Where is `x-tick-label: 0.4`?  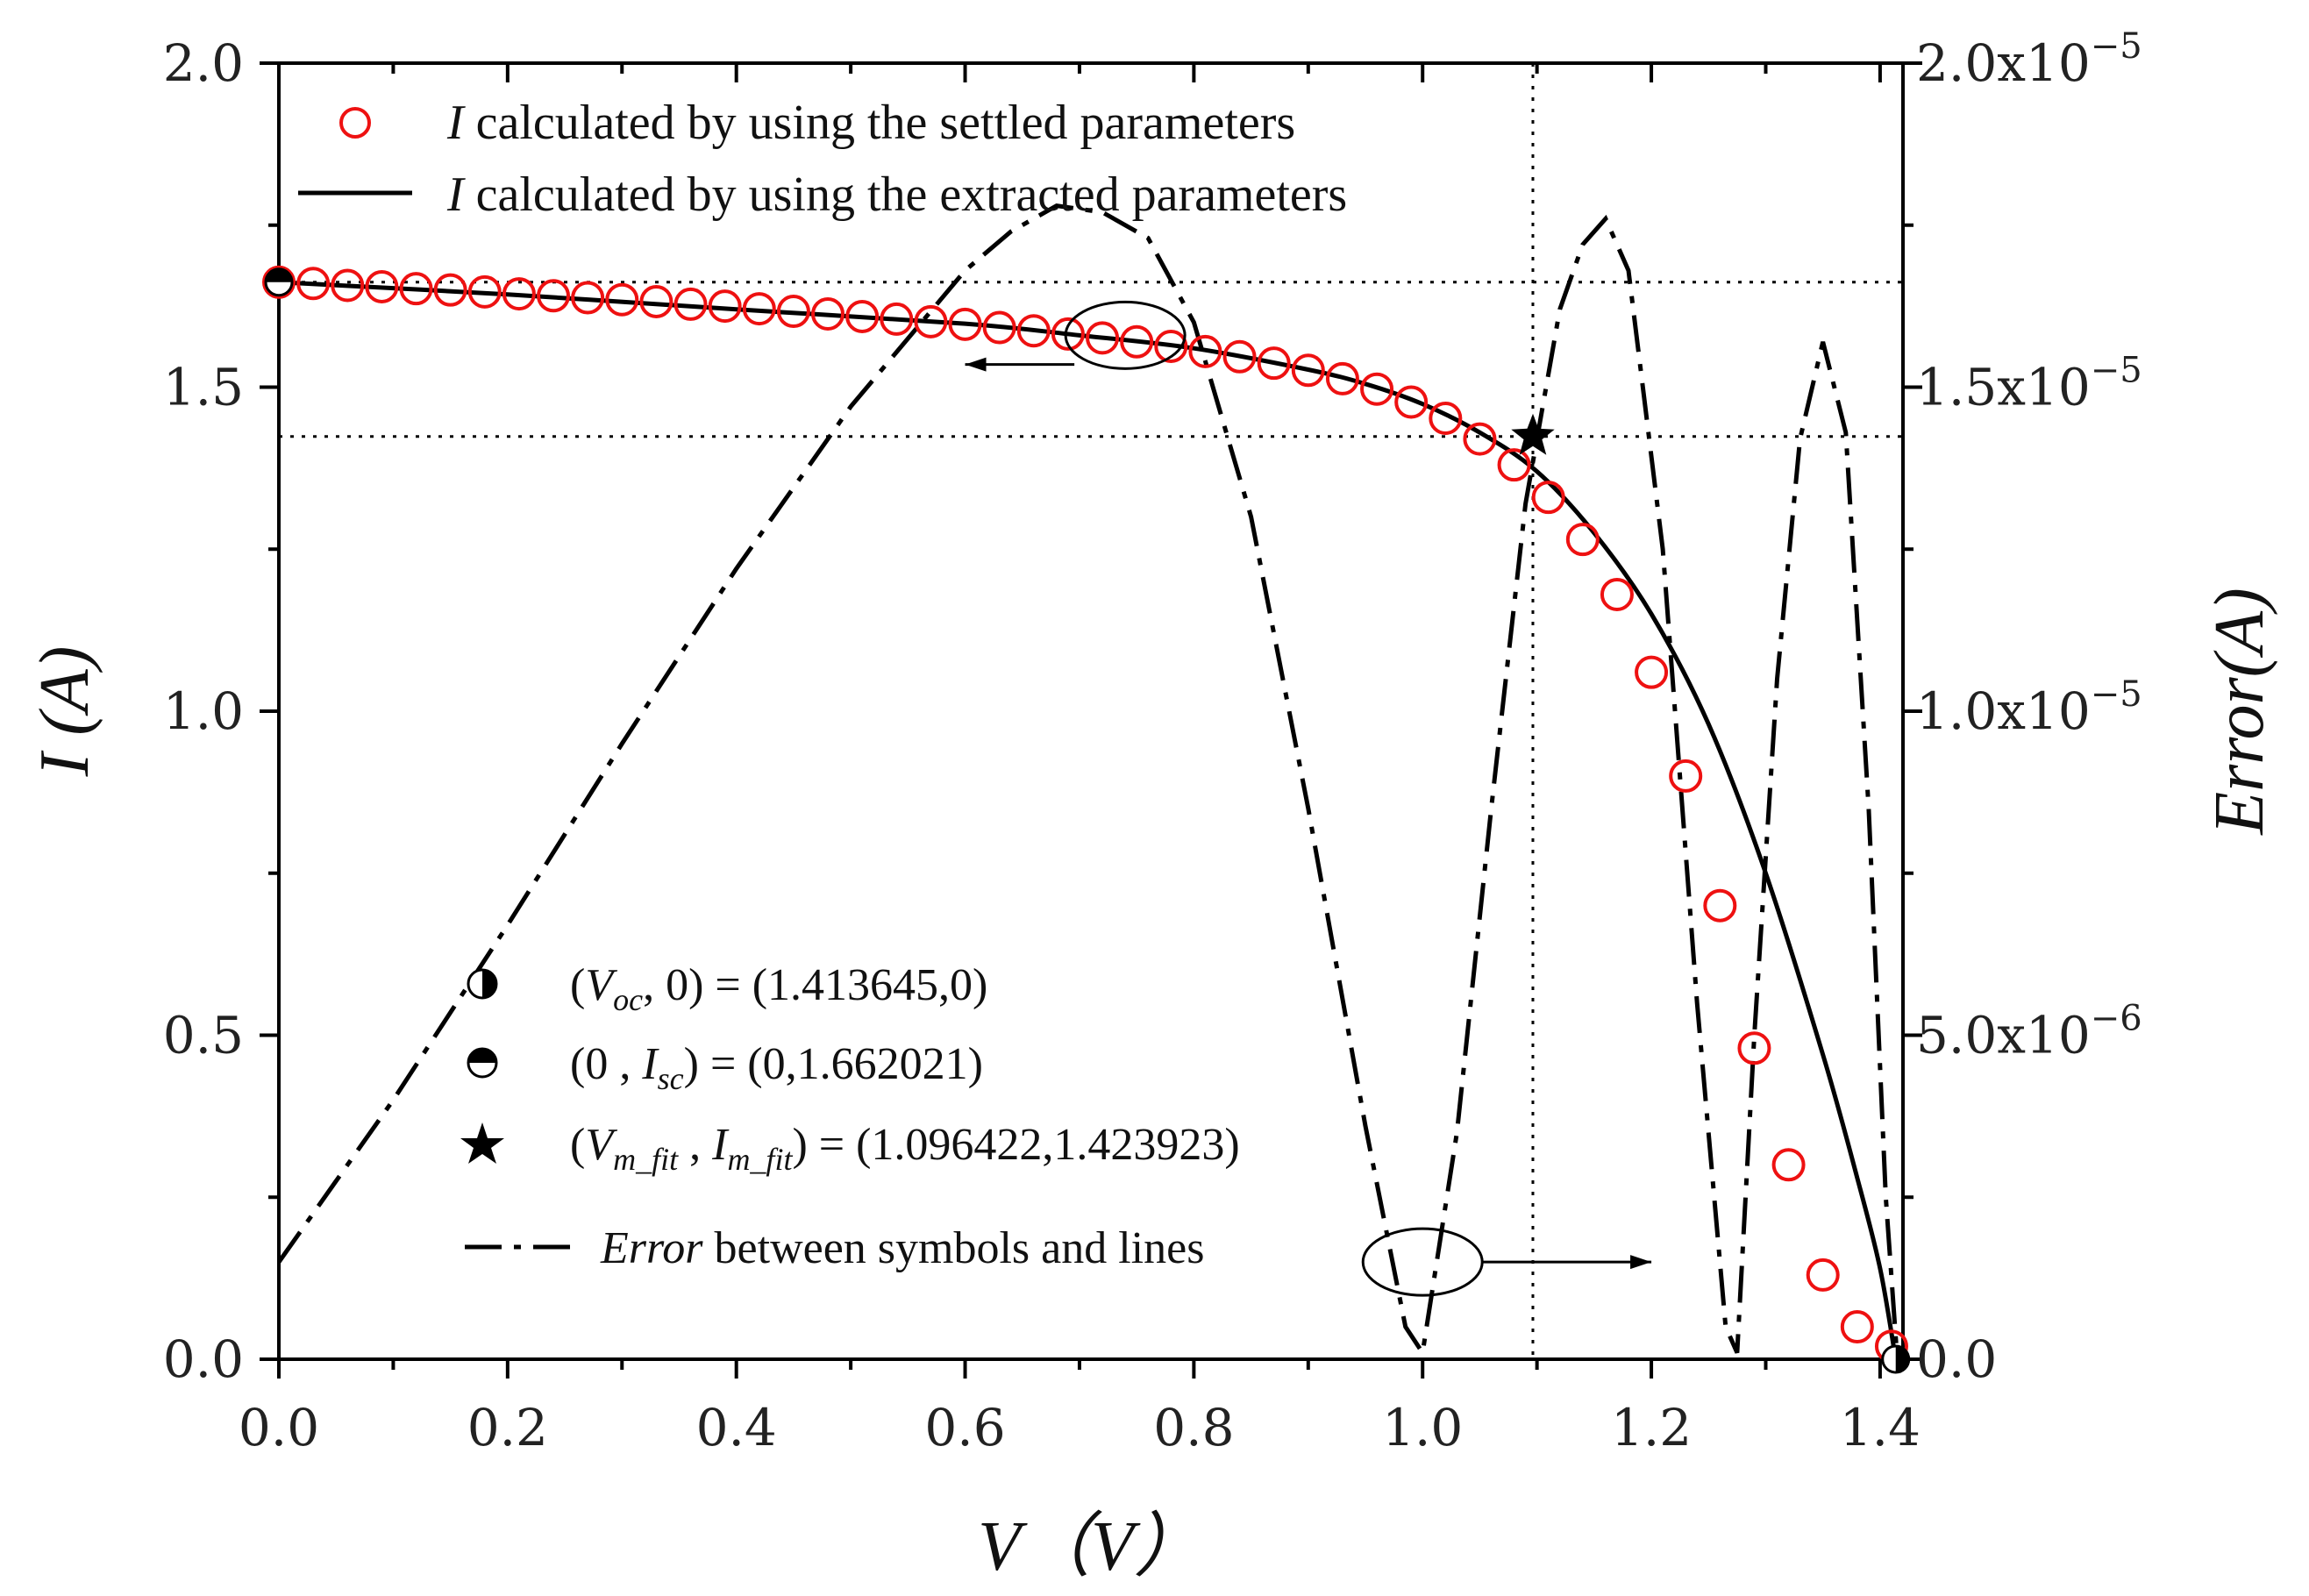 x-tick-label: 0.4 is located at coordinates (736, 1427).